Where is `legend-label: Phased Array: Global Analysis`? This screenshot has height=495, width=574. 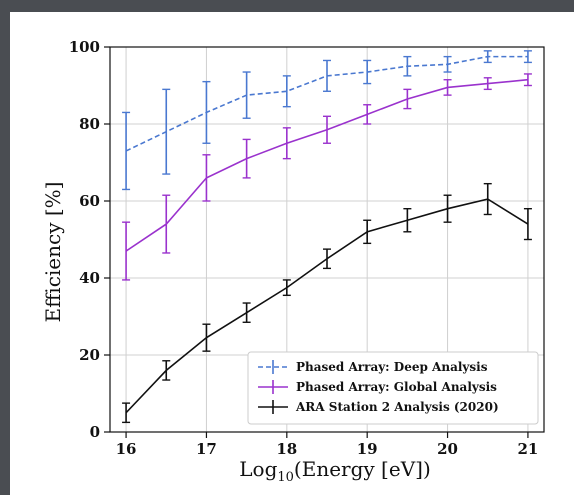 legend-label: Phased Array: Global Analysis is located at coordinates (396, 387).